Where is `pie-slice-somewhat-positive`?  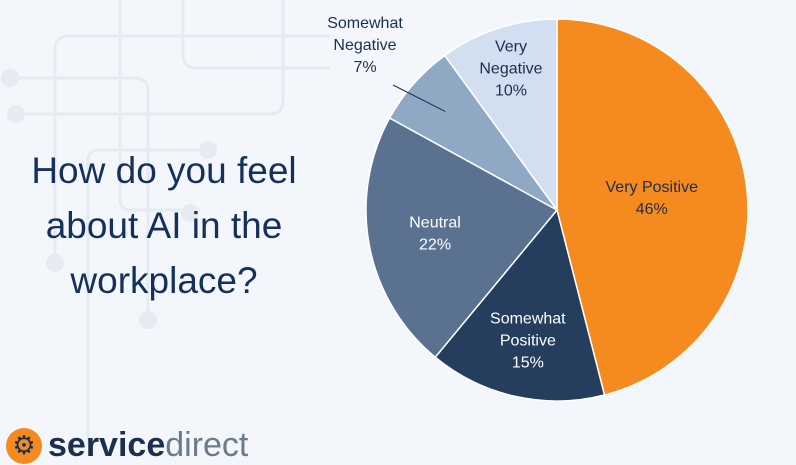
pie-slice-somewhat-positive is located at coordinates (520, 305).